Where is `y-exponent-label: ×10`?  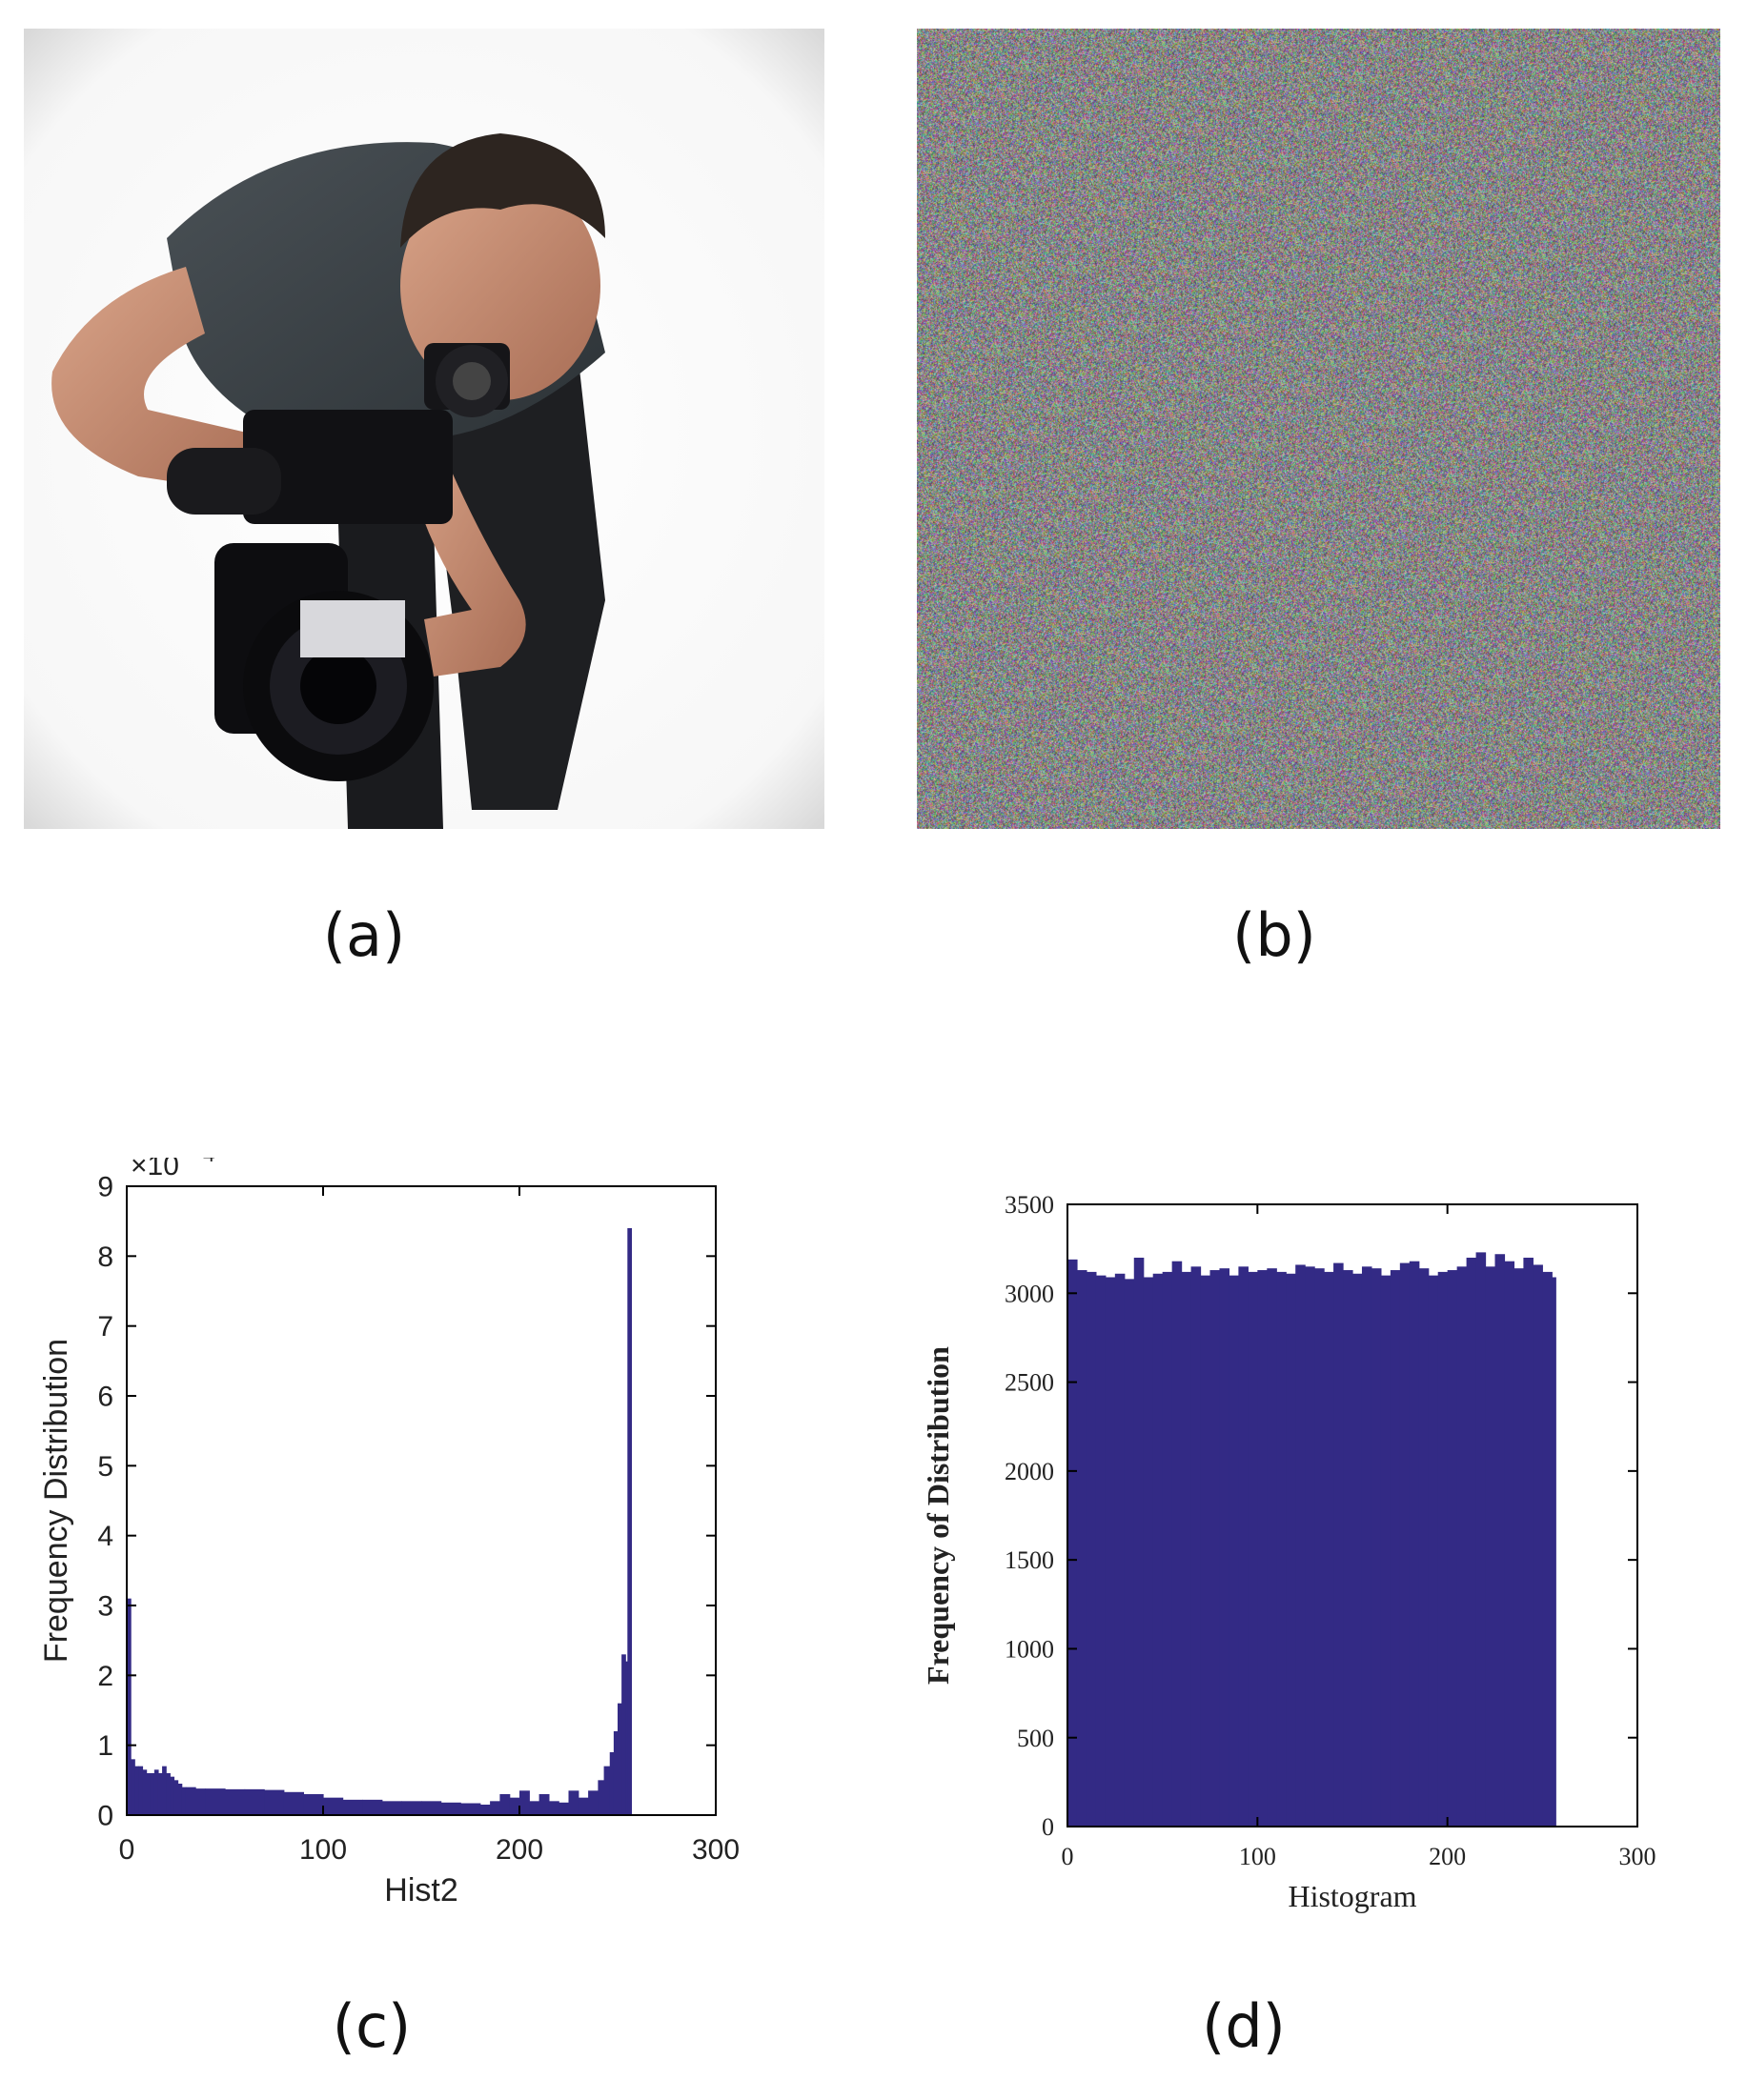 y-exponent-label: ×10 is located at coordinates (155, 1169).